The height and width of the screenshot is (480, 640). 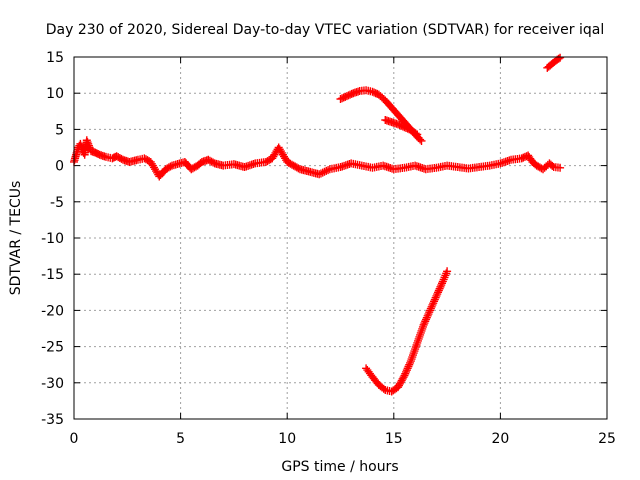 What do you see at coordinates (52, 311) in the screenshot?
I see `y-tick-label: -20` at bounding box center [52, 311].